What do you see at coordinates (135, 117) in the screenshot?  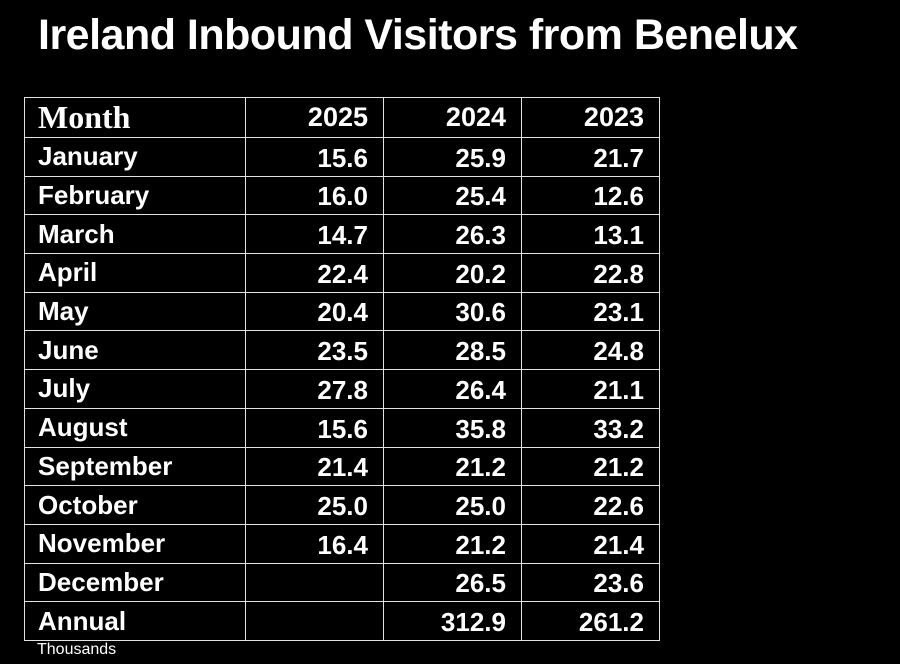 I see `column-header-month: Month` at bounding box center [135, 117].